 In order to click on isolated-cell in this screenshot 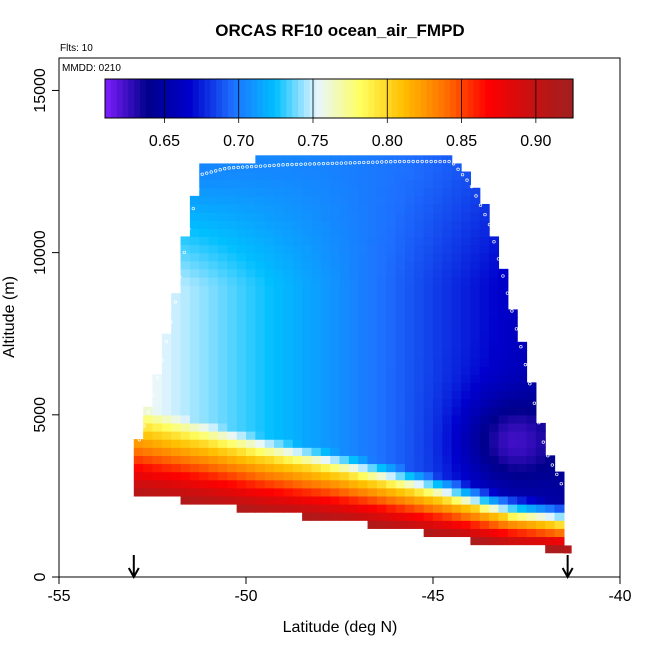, I will do `click(567, 549)`.